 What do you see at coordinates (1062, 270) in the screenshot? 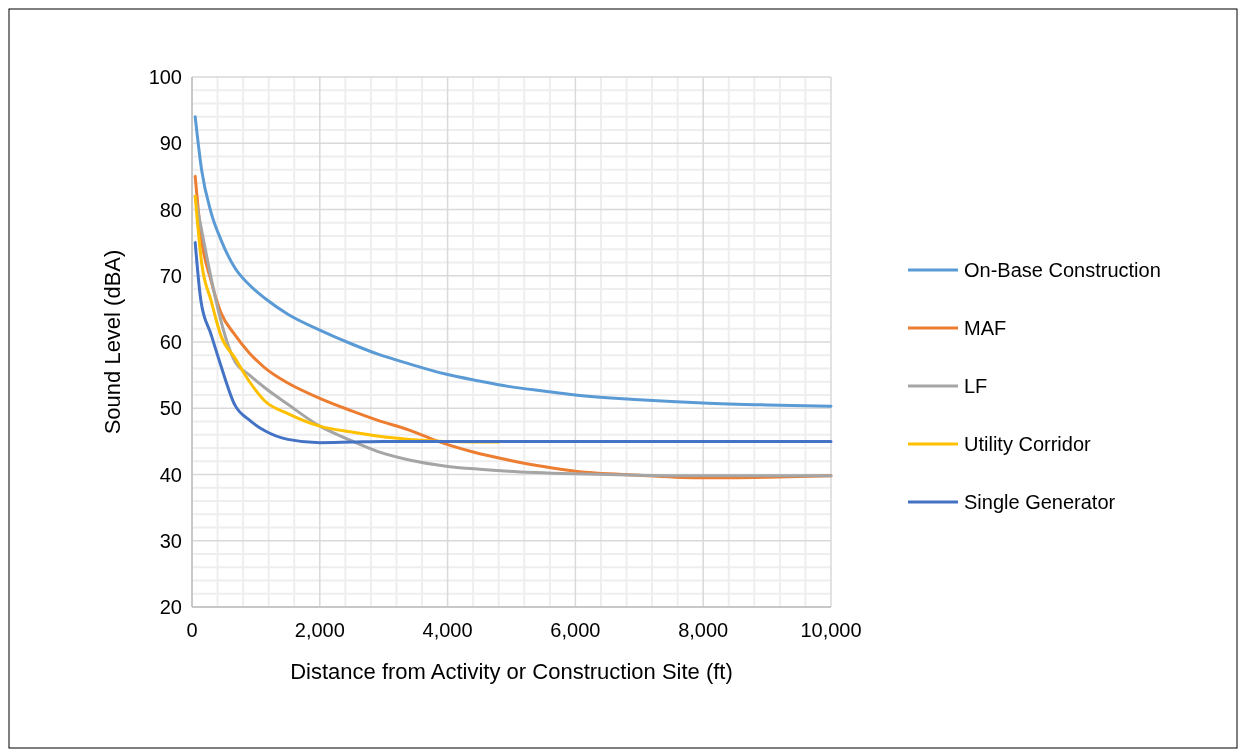
I see `legend-label: On-Base Construction` at bounding box center [1062, 270].